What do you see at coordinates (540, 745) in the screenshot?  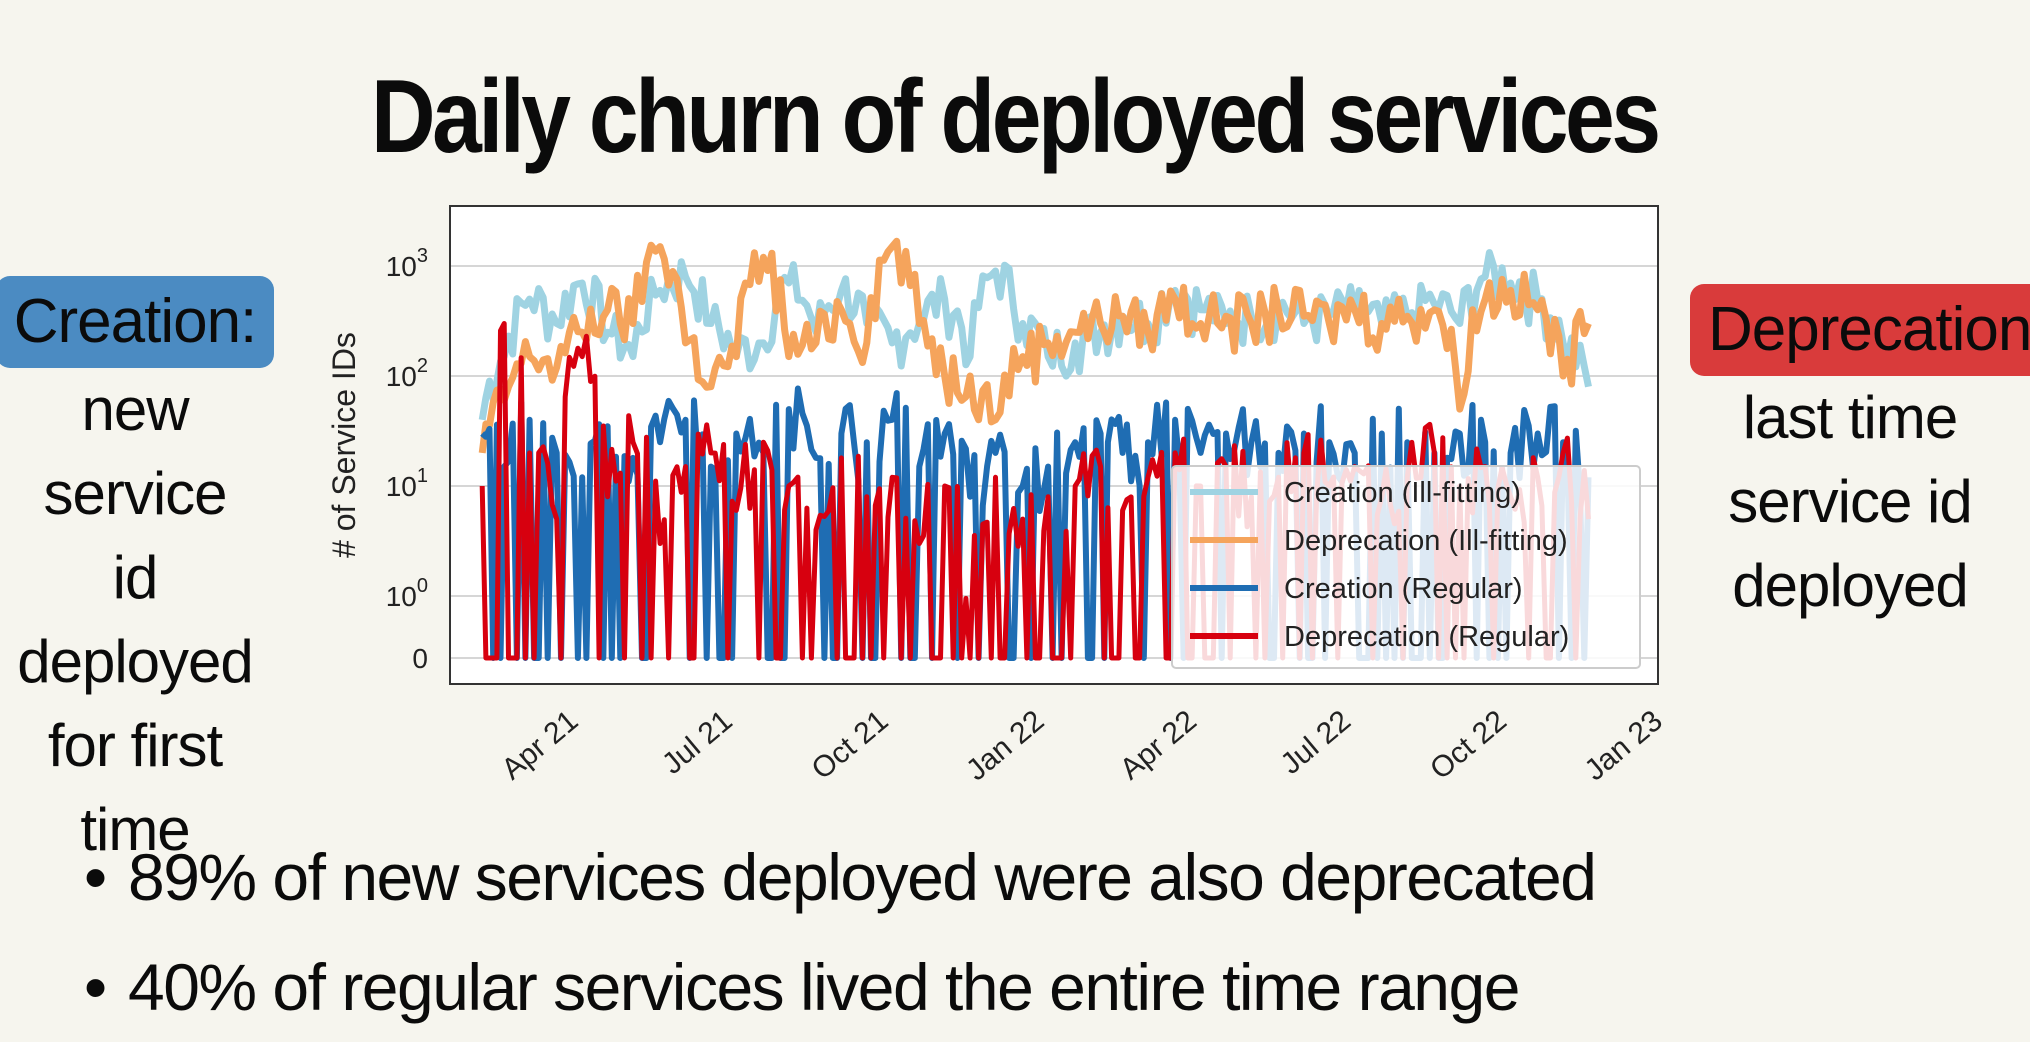 I see `x-tick-label: Apr 21` at bounding box center [540, 745].